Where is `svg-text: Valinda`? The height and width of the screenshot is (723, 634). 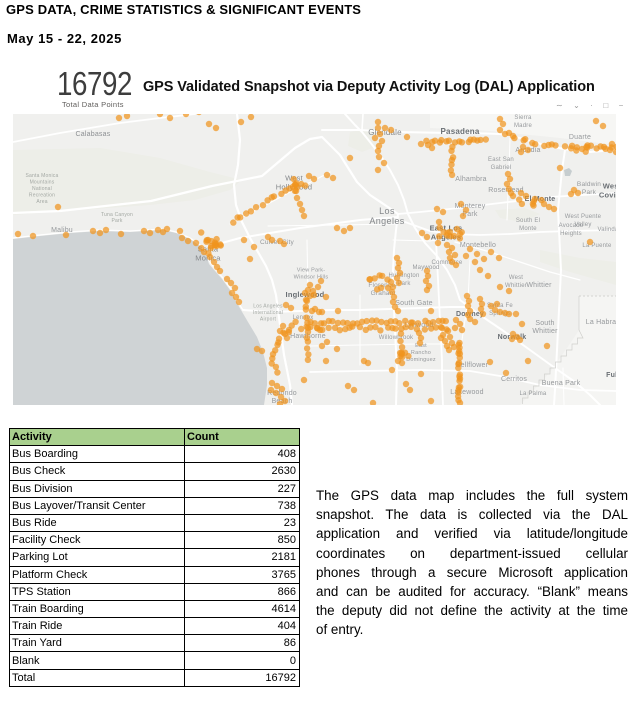
svg-text: Valinda is located at coordinates (607, 230).